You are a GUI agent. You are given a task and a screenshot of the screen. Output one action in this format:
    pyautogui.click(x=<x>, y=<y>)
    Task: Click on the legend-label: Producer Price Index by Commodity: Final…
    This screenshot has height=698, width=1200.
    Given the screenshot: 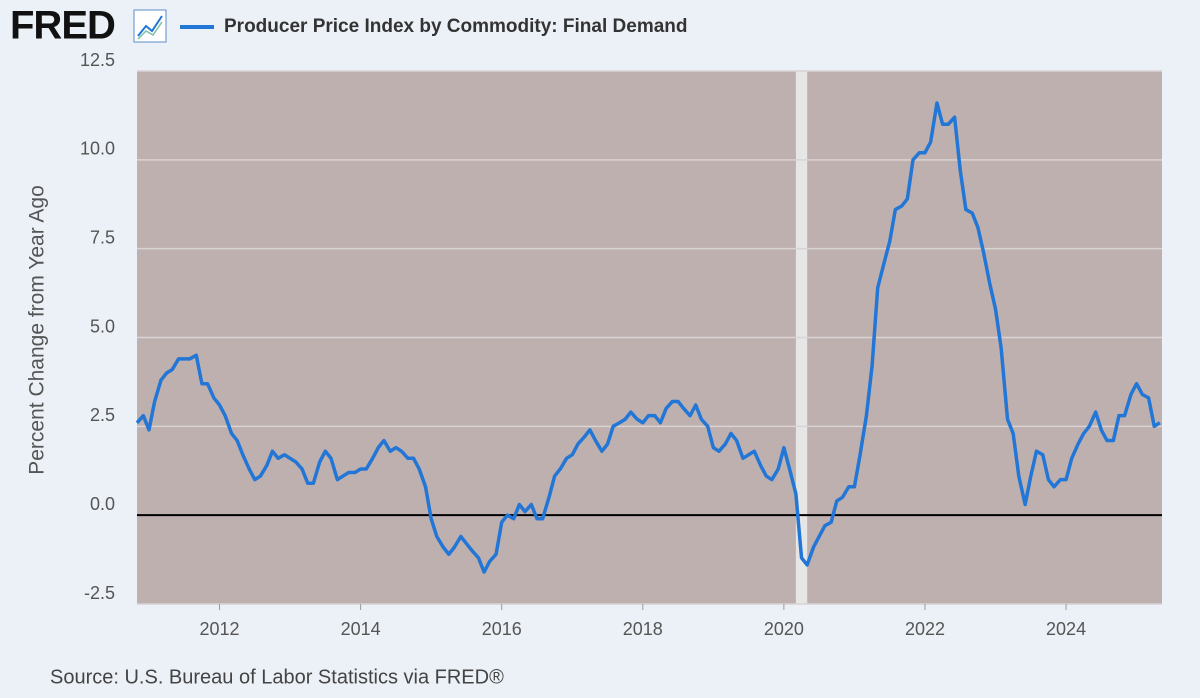 What is the action you would take?
    pyautogui.click(x=456, y=26)
    